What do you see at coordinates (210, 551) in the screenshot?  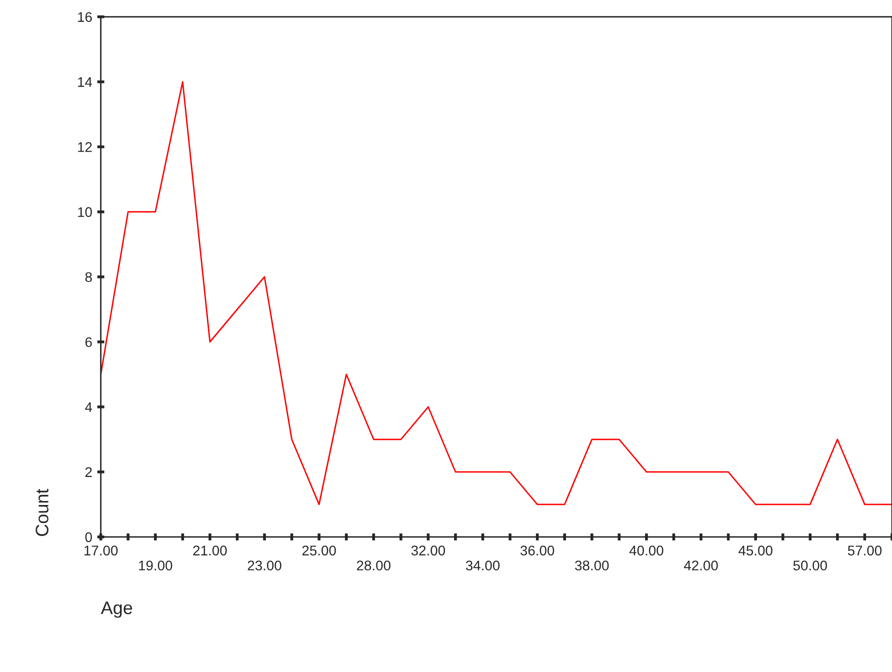 I see `x-tick-label: 21.00` at bounding box center [210, 551].